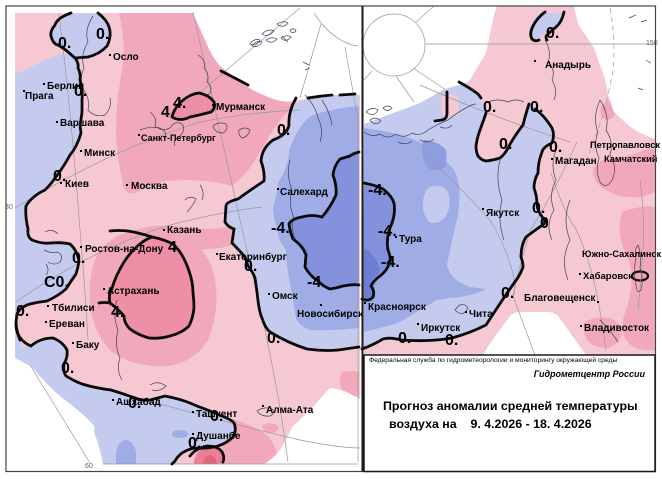  Describe the element at coordinates (149, 186) in the screenshot. I see `svg-text: Москва` at that location.